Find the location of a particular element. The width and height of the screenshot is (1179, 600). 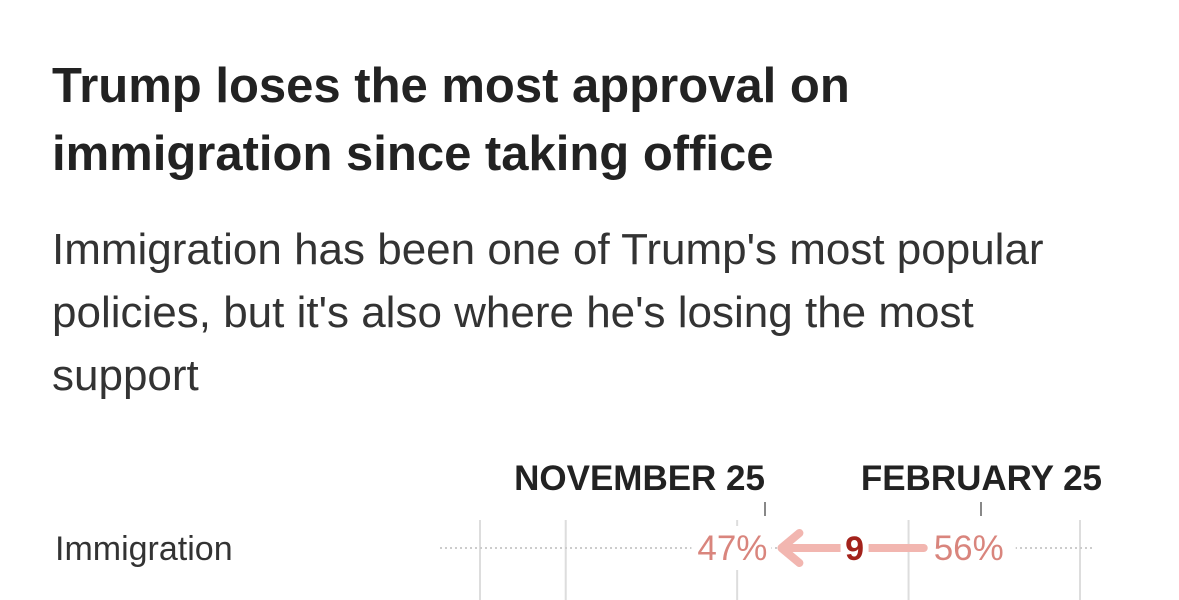

change-arrow-head is located at coordinates (790, 548).